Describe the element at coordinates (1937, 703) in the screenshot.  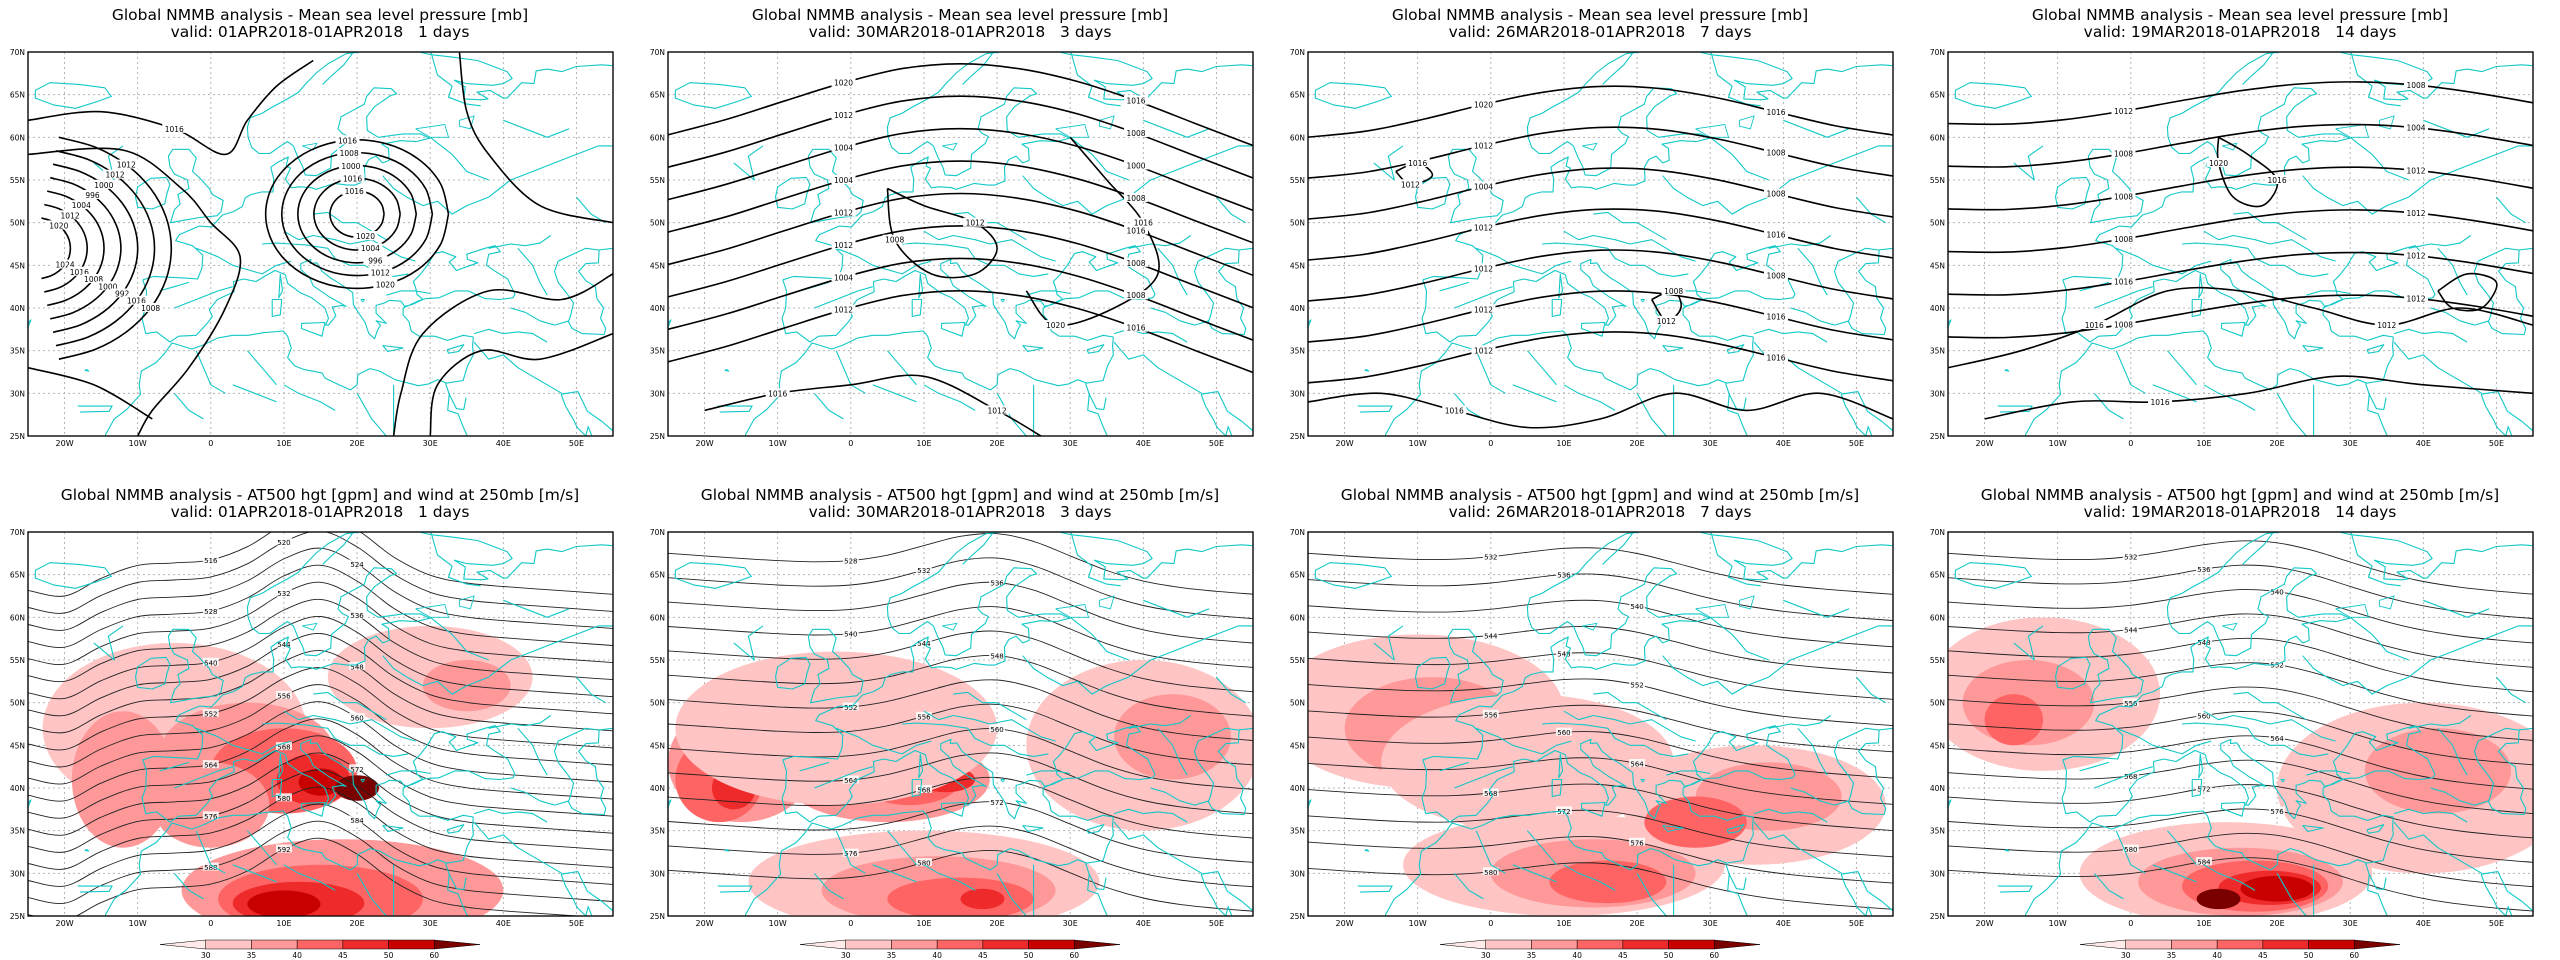
I see `lat-tick-label: 50N` at that location.